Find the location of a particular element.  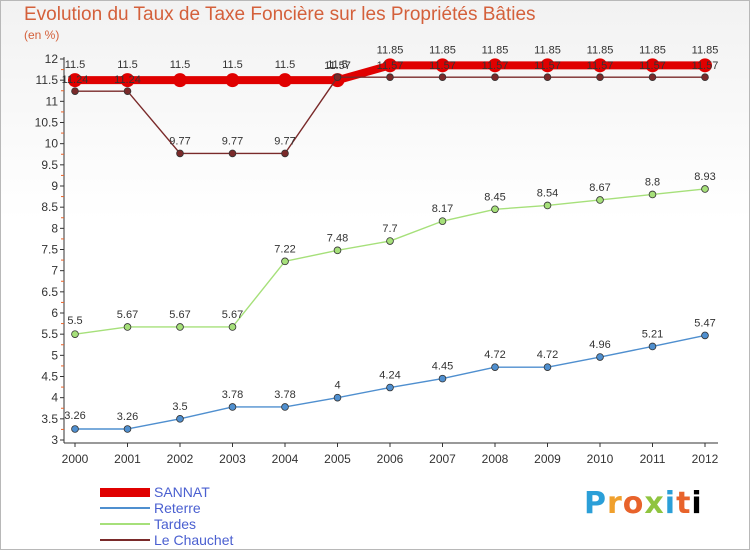

chart-legend: SANNAT Reterre Tardes Le Chauchet is located at coordinates (166, 516).